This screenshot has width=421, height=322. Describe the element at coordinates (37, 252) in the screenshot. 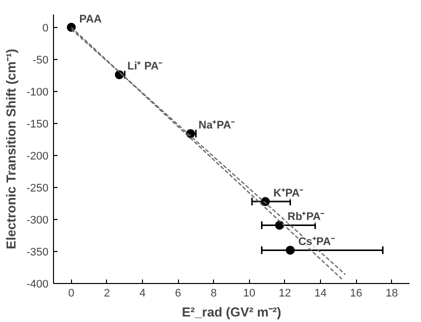

I see `y-tick-label: -350` at that location.